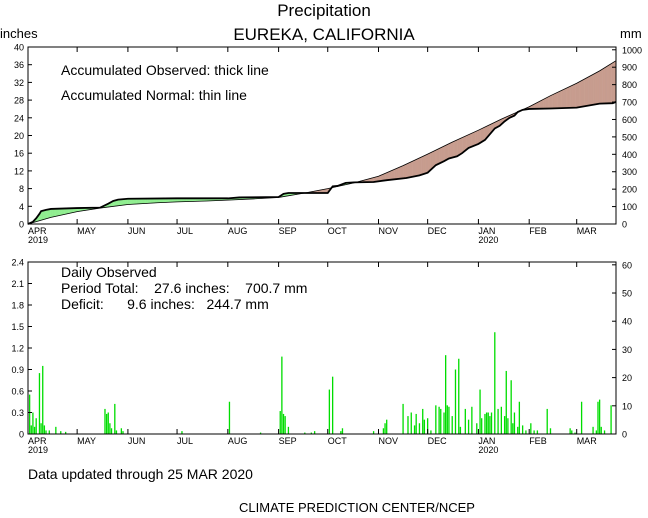 The image size is (648, 518). What do you see at coordinates (629, 172) in the screenshot?
I see `axis-tick-label: 300` at bounding box center [629, 172].